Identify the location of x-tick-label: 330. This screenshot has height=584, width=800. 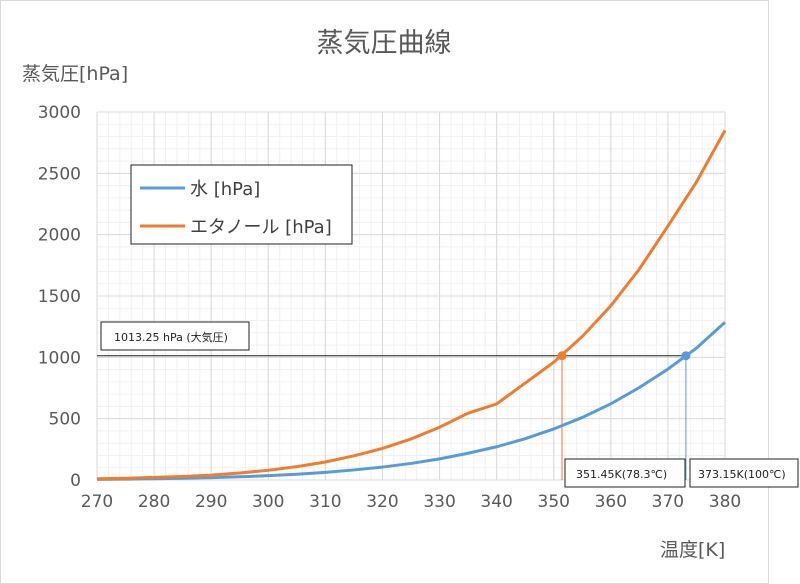
(439, 502).